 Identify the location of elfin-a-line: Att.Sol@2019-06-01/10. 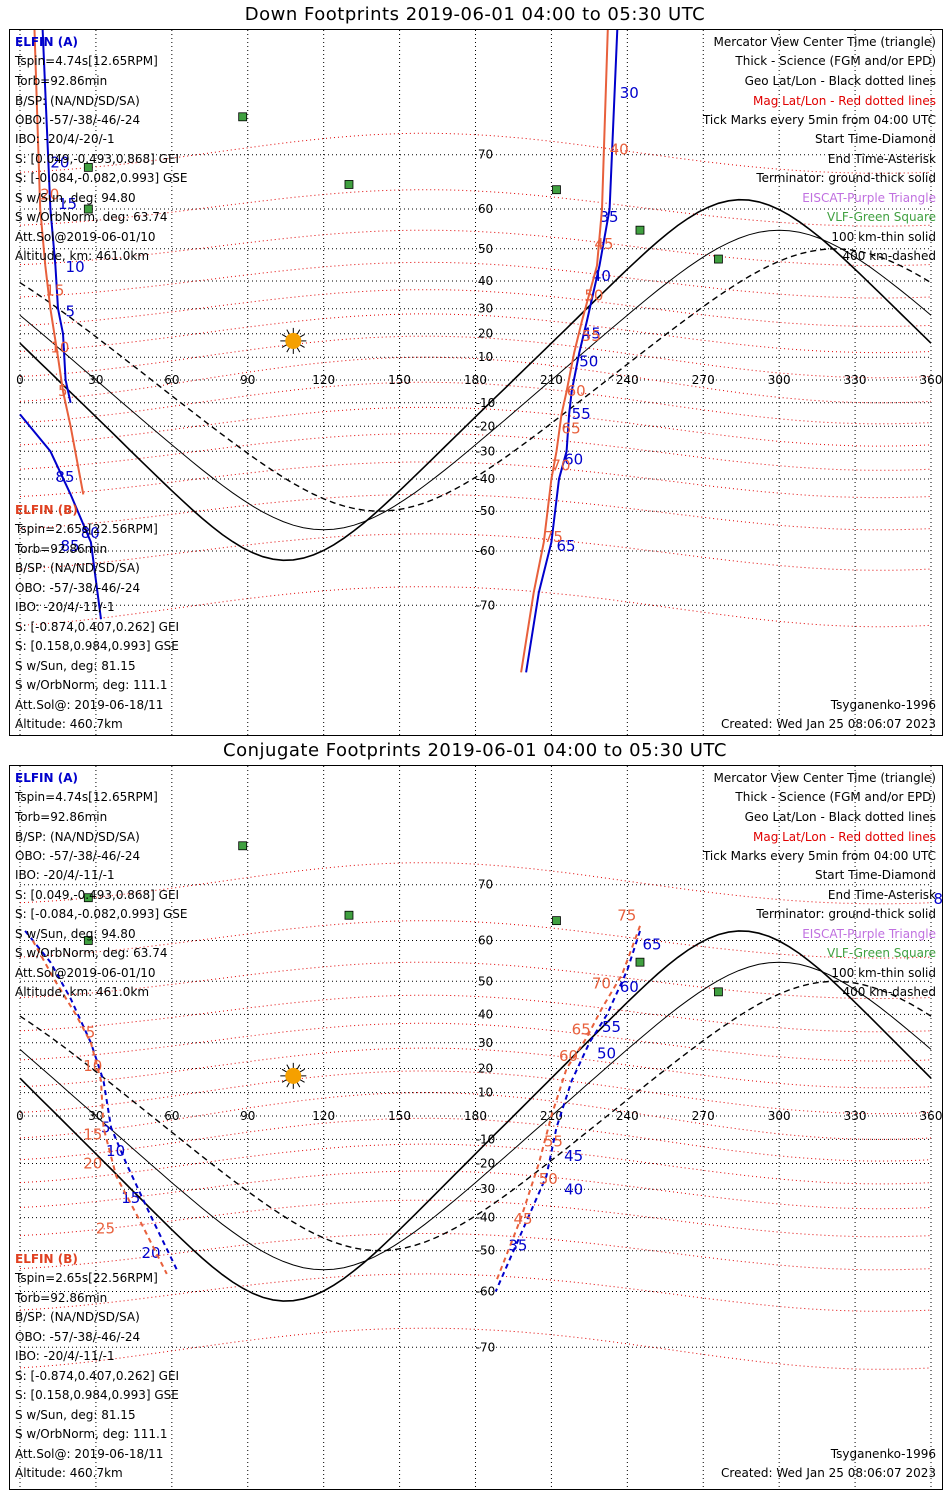
(85, 237).